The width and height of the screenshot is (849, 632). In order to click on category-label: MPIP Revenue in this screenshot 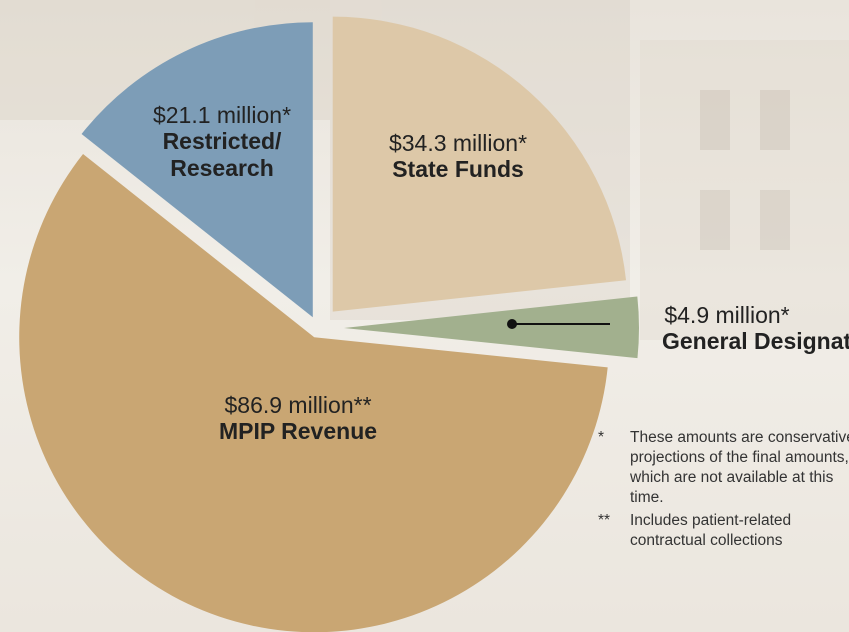, I will do `click(298, 431)`.